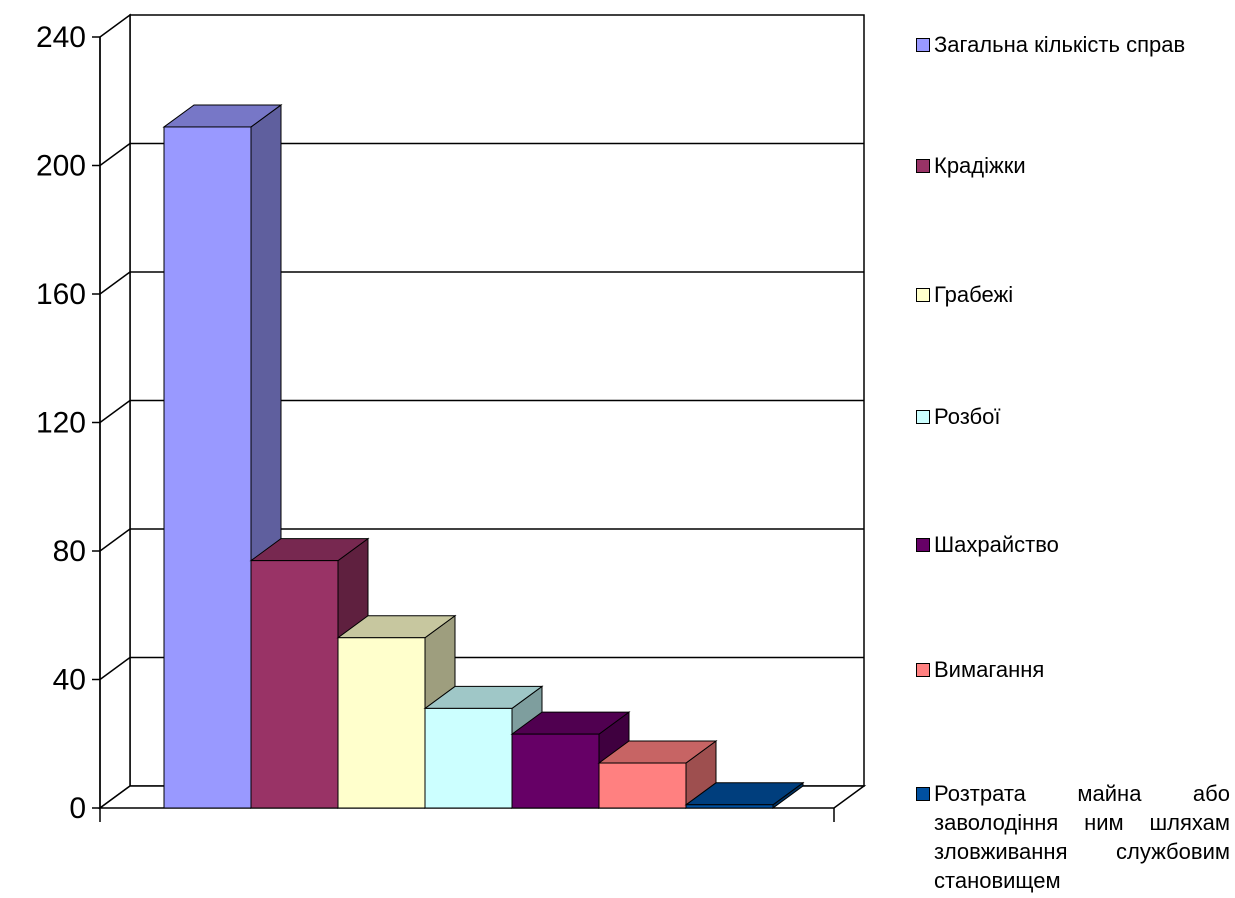 This screenshot has width=1235, height=898. Describe the element at coordinates (1073, 416) in the screenshot. I see `legend-item-assault: Розбої` at that location.